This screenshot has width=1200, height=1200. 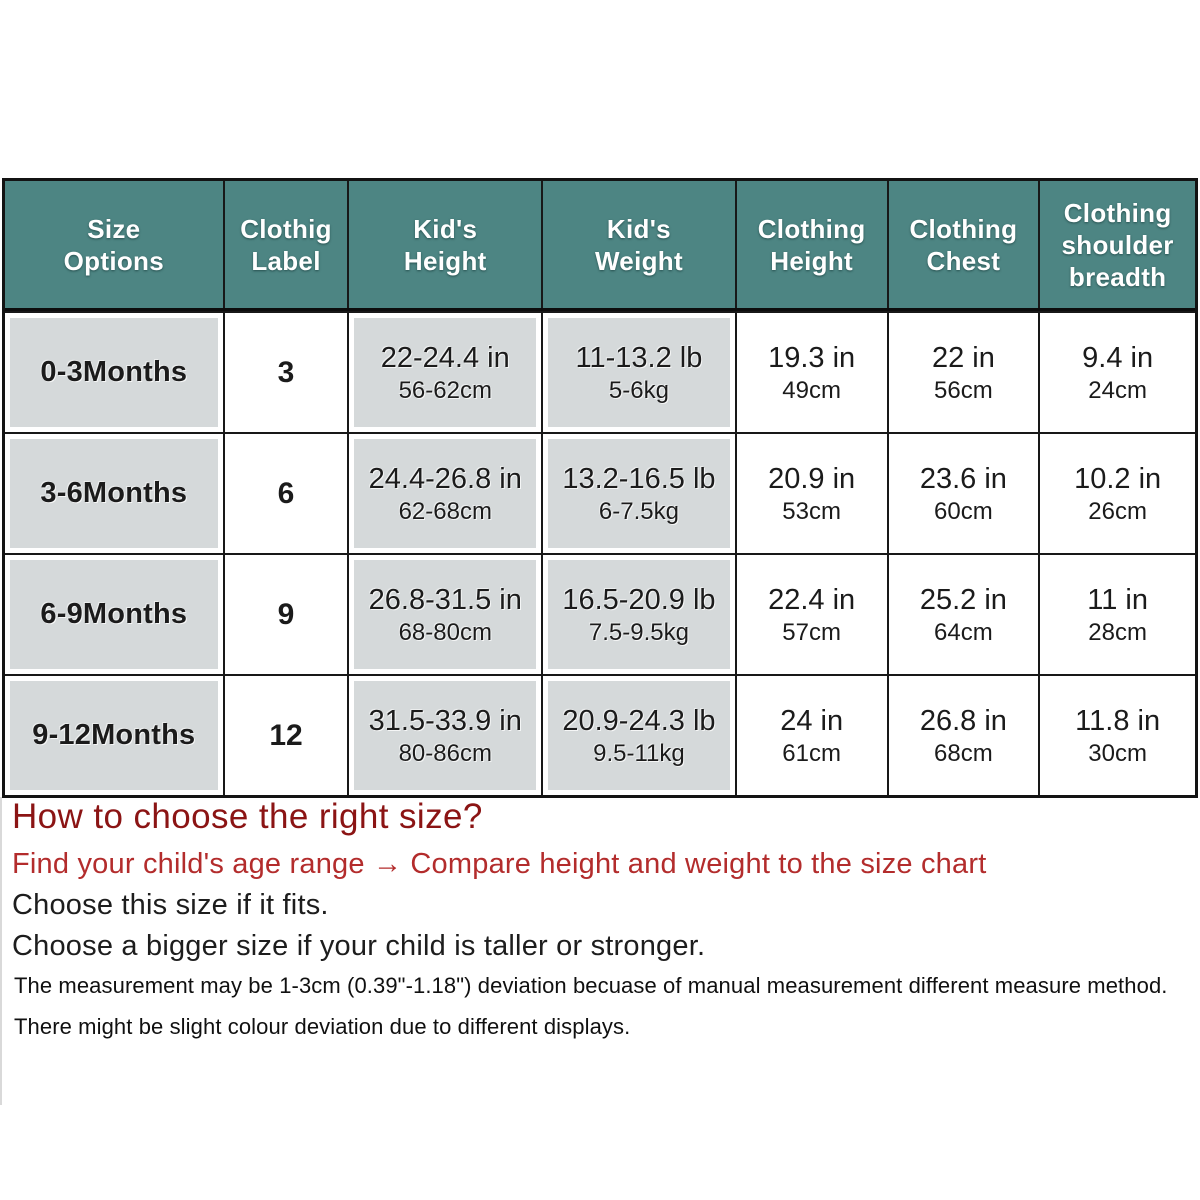 I want to click on kid-height-in: 22-24.4 in, so click(x=445, y=357).